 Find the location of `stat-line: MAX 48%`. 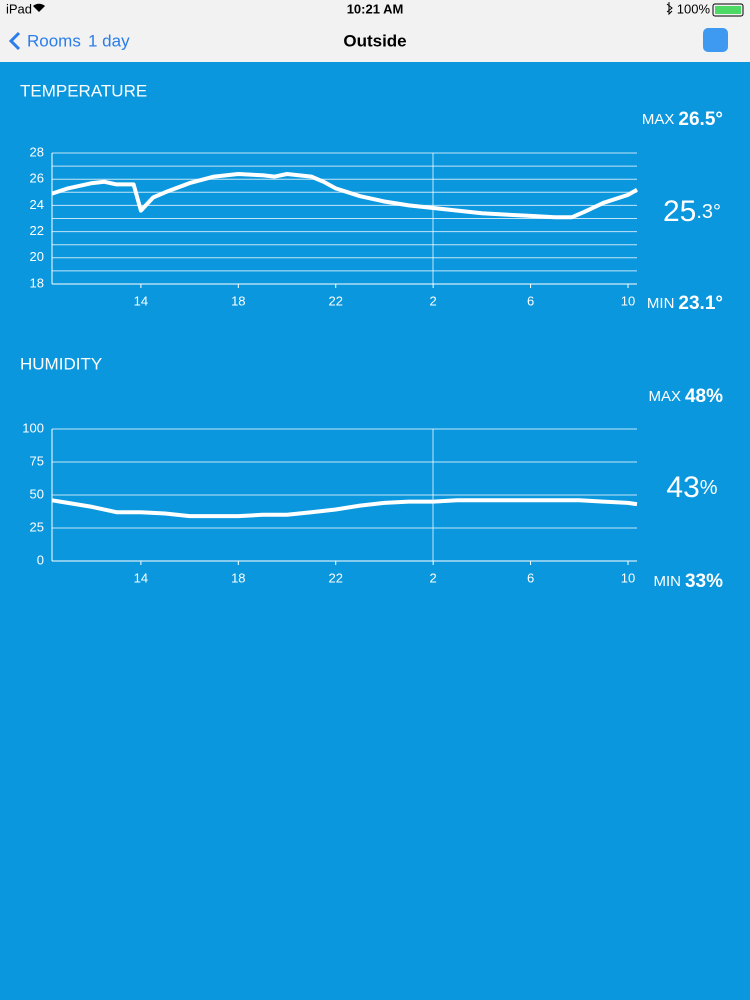

stat-line: MAX 48% is located at coordinates (685, 396).